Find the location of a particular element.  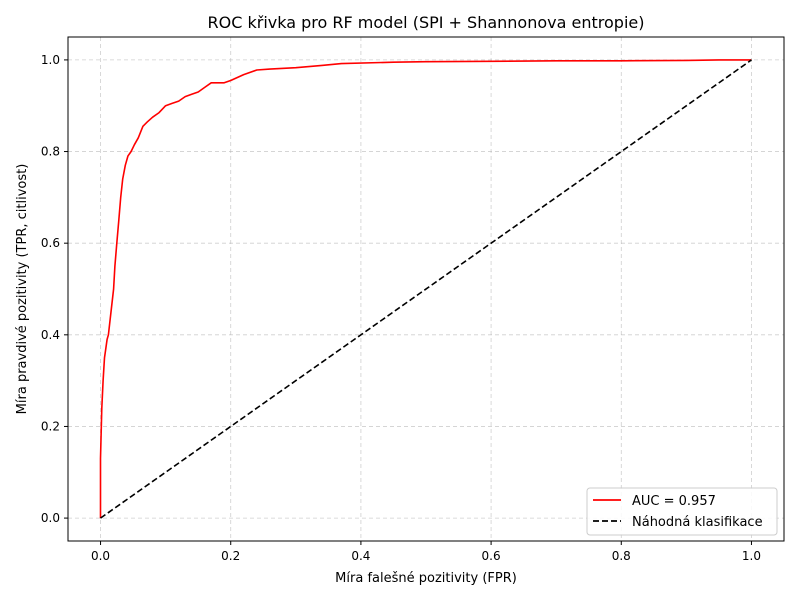

legend: AUC = 0.957 Náhodná klasifikace is located at coordinates (682, 511).